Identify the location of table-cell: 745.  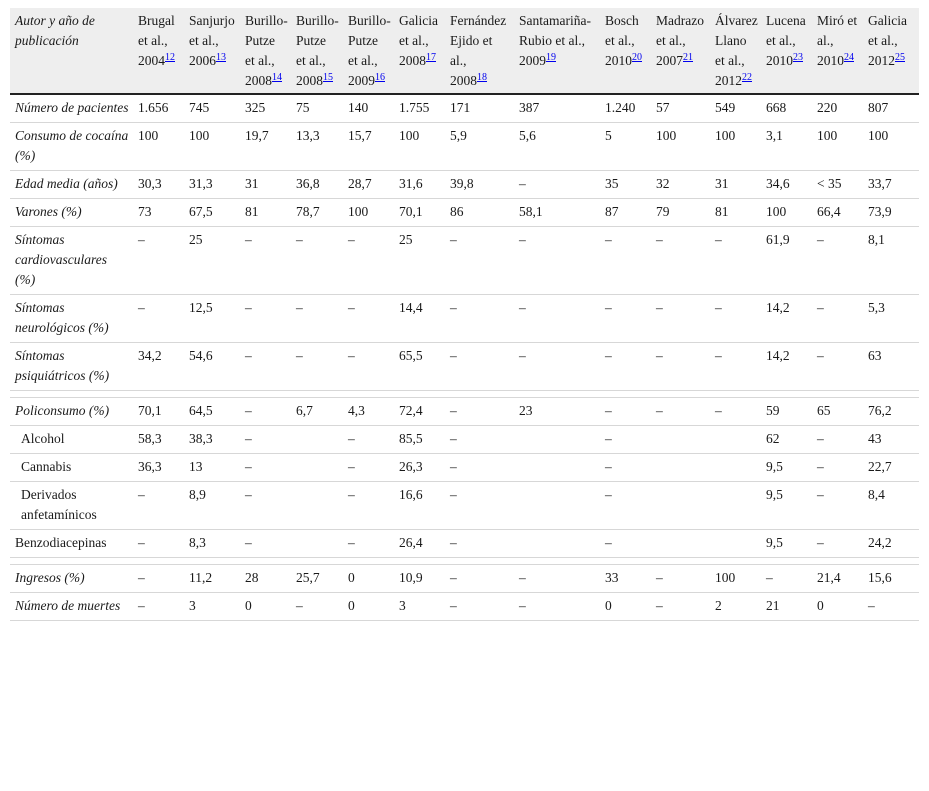
(212, 108).